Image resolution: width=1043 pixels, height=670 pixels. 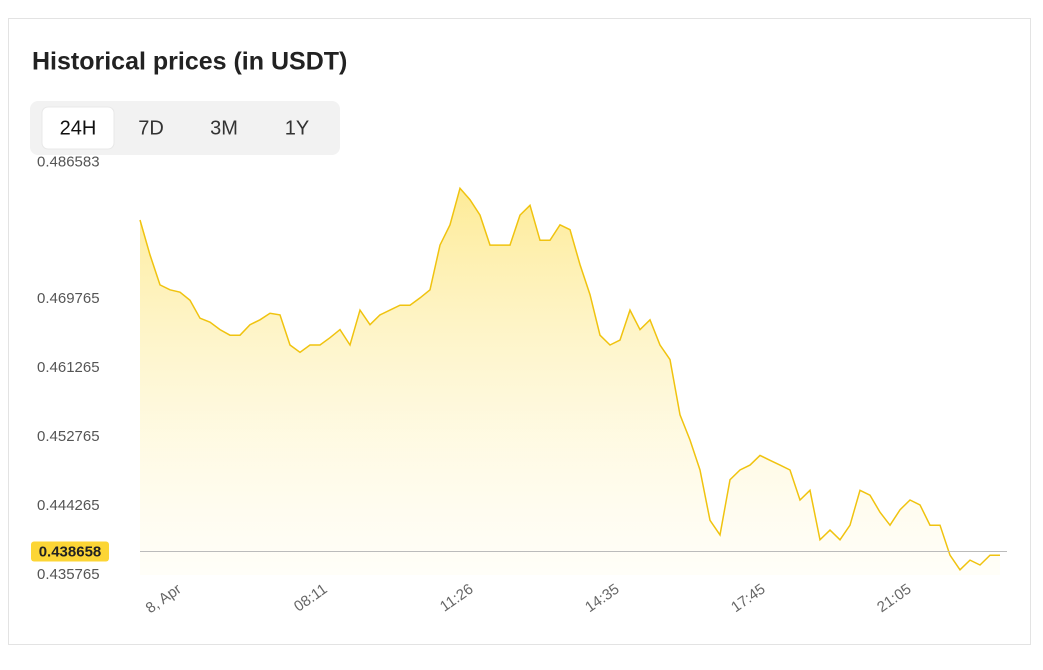 I want to click on current-price-label: 0.438658, so click(x=70, y=551).